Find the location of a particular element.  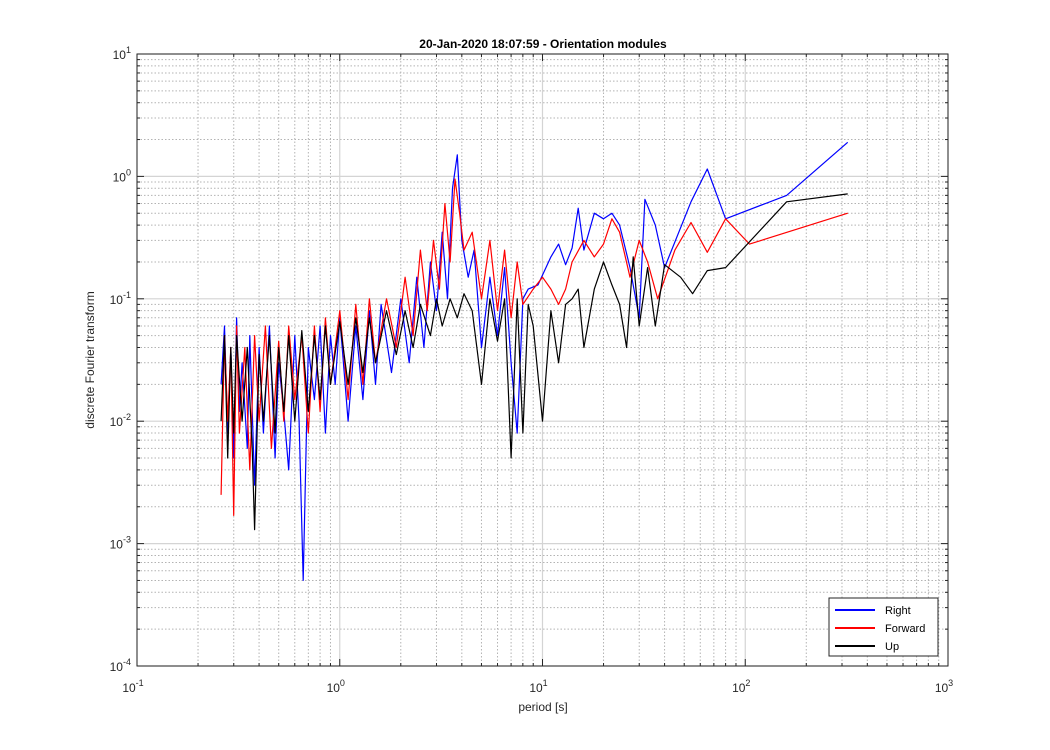

y-tick-label: 10⁻¹ is located at coordinates (120, 298).